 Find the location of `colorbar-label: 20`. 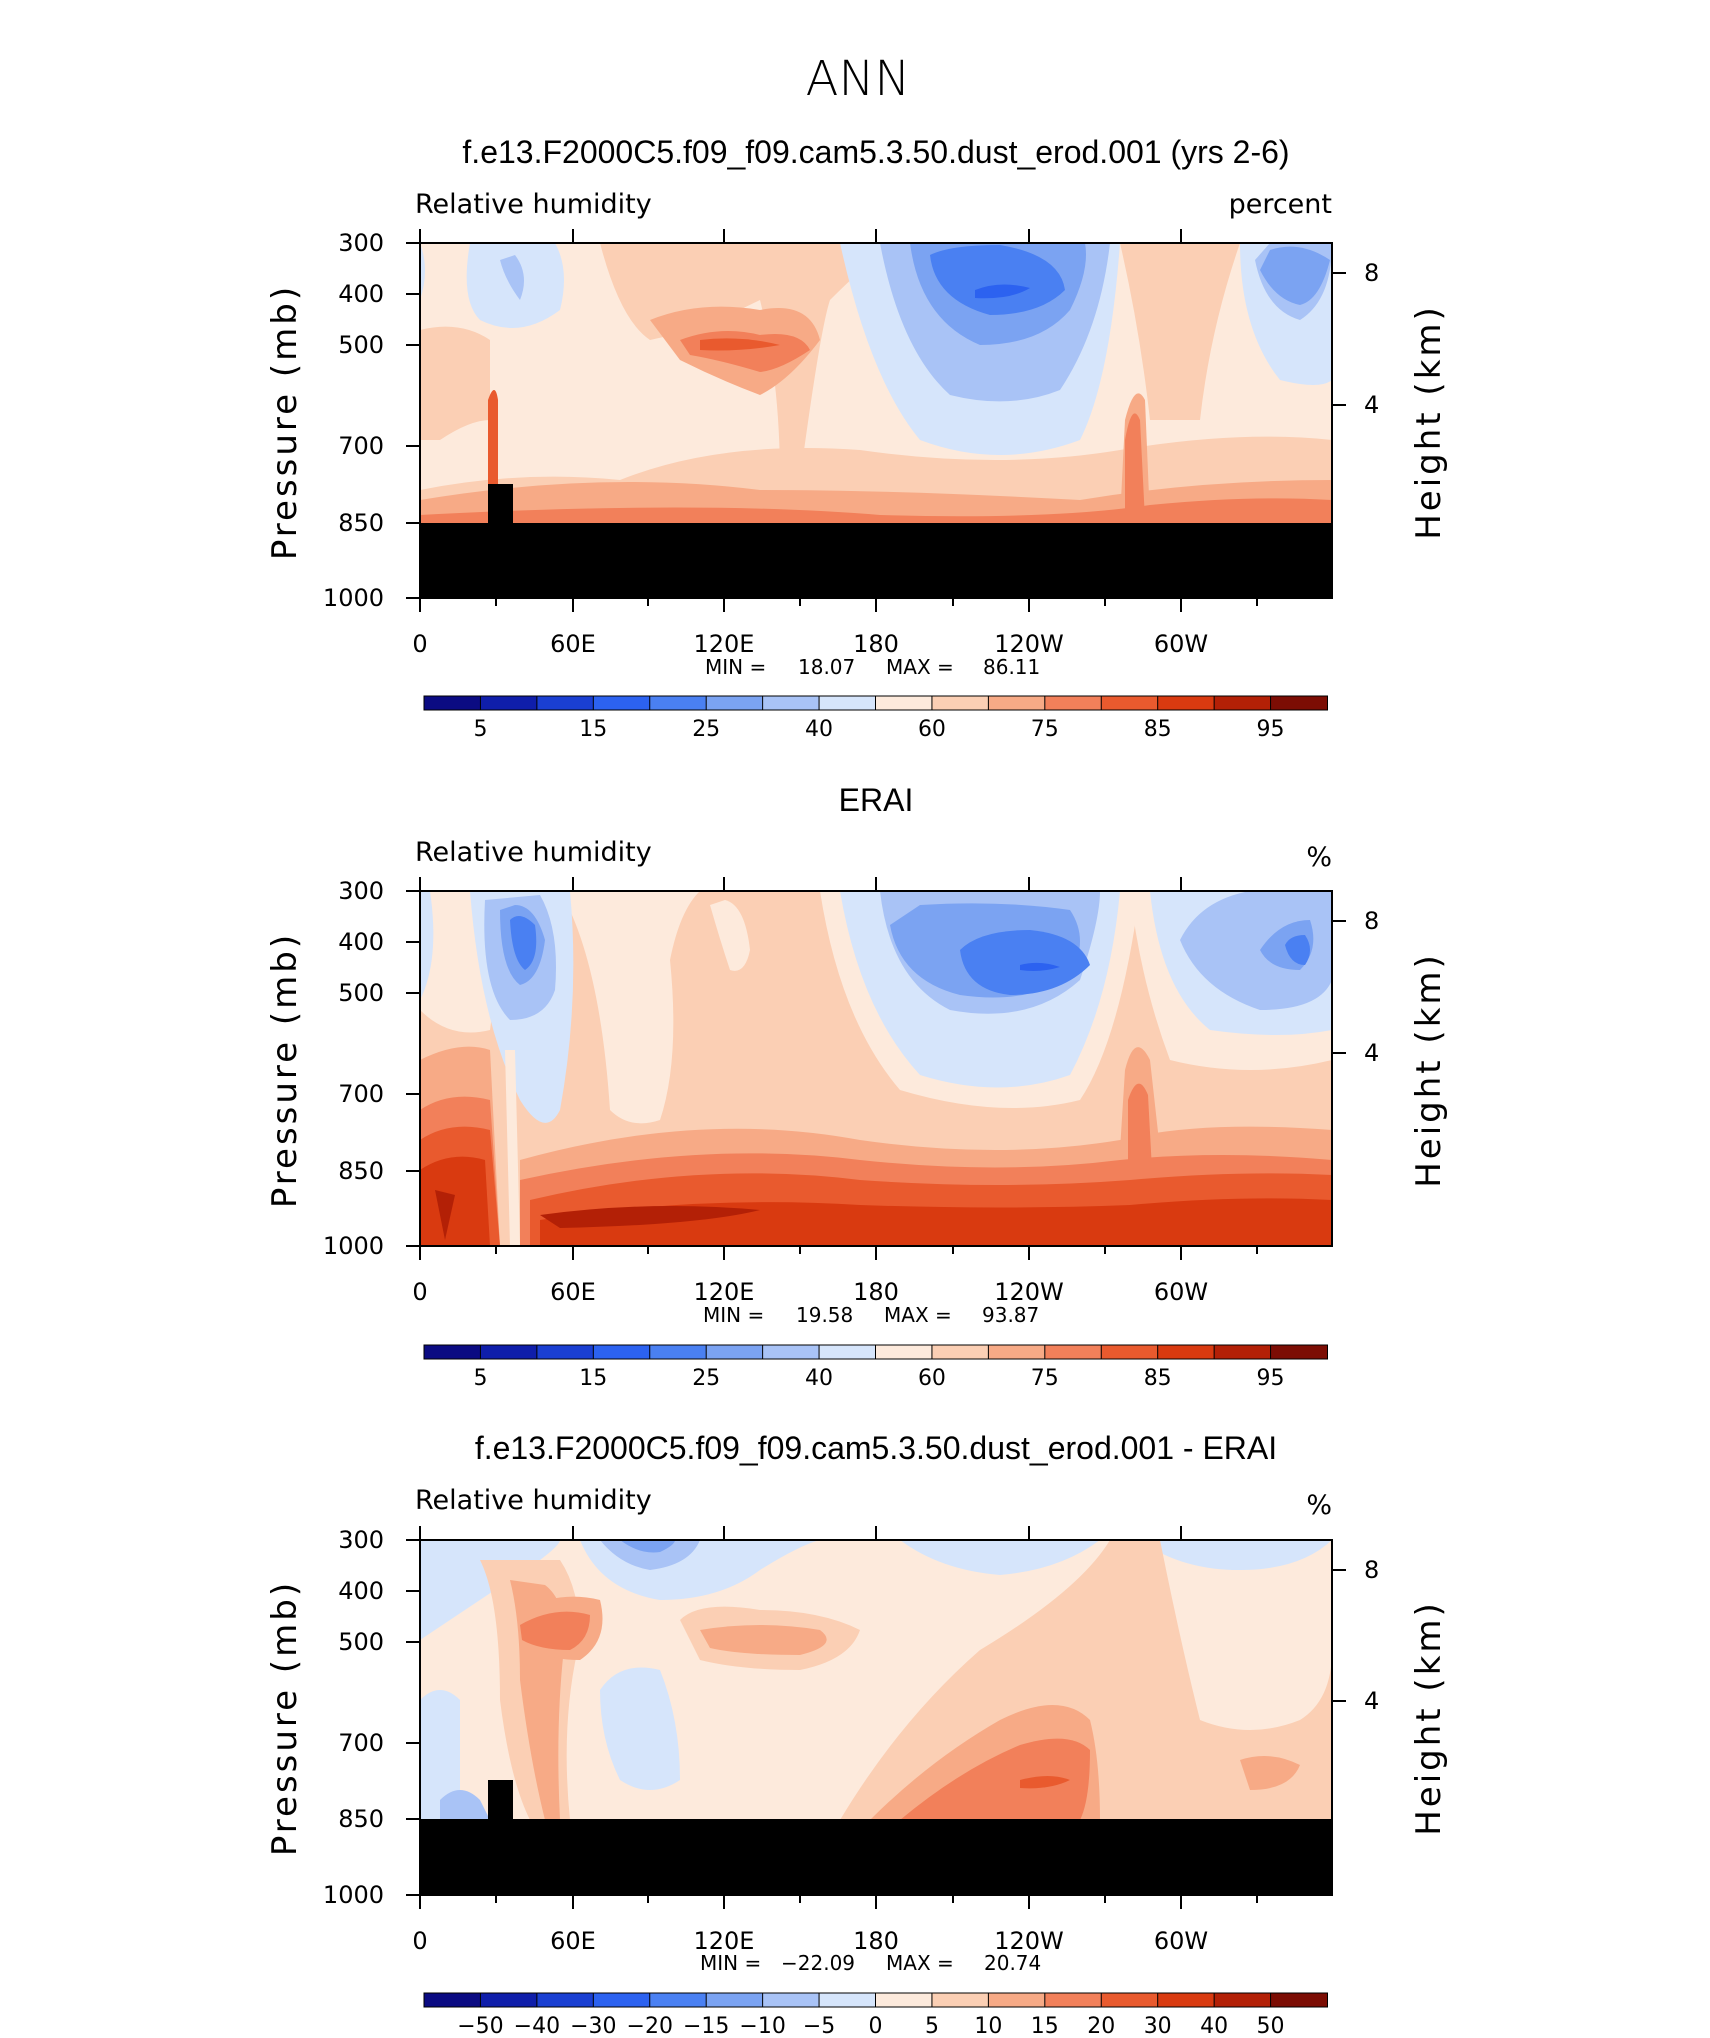

colorbar-label: 20 is located at coordinates (1101, 2026).